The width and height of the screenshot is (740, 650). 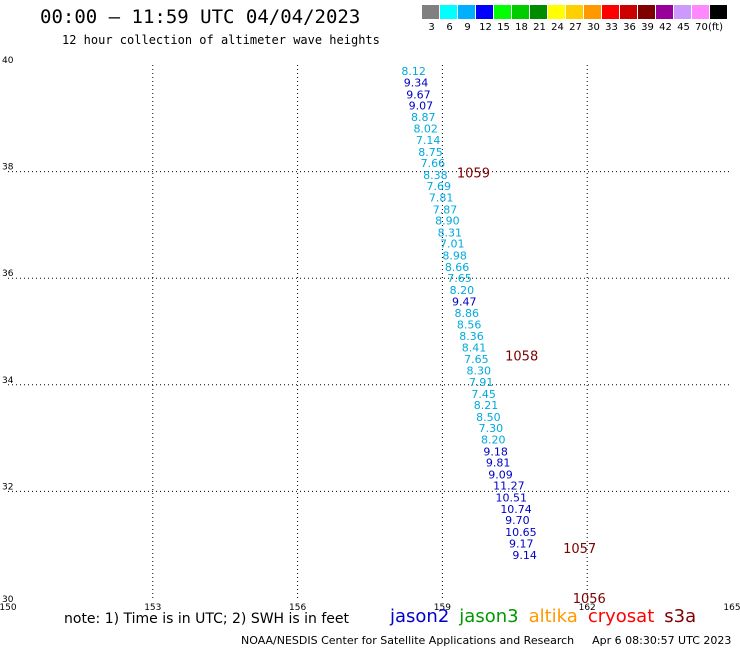 I want to click on pass-number-label: 1058, so click(x=521, y=356).